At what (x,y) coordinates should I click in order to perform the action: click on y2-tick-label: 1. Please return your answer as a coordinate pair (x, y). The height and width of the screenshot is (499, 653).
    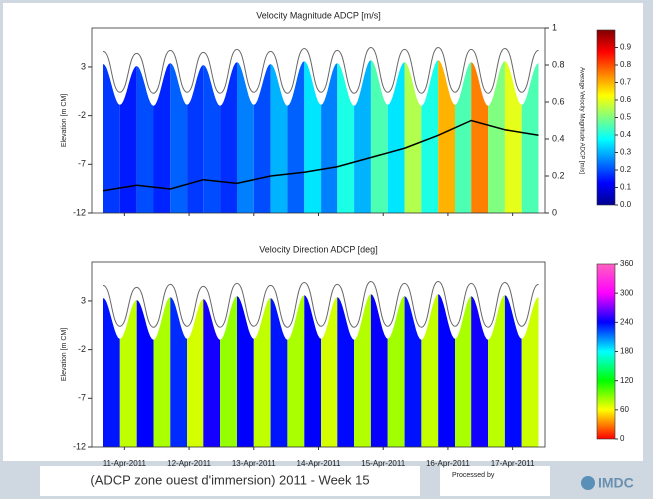
    Looking at the image, I should click on (554, 27).